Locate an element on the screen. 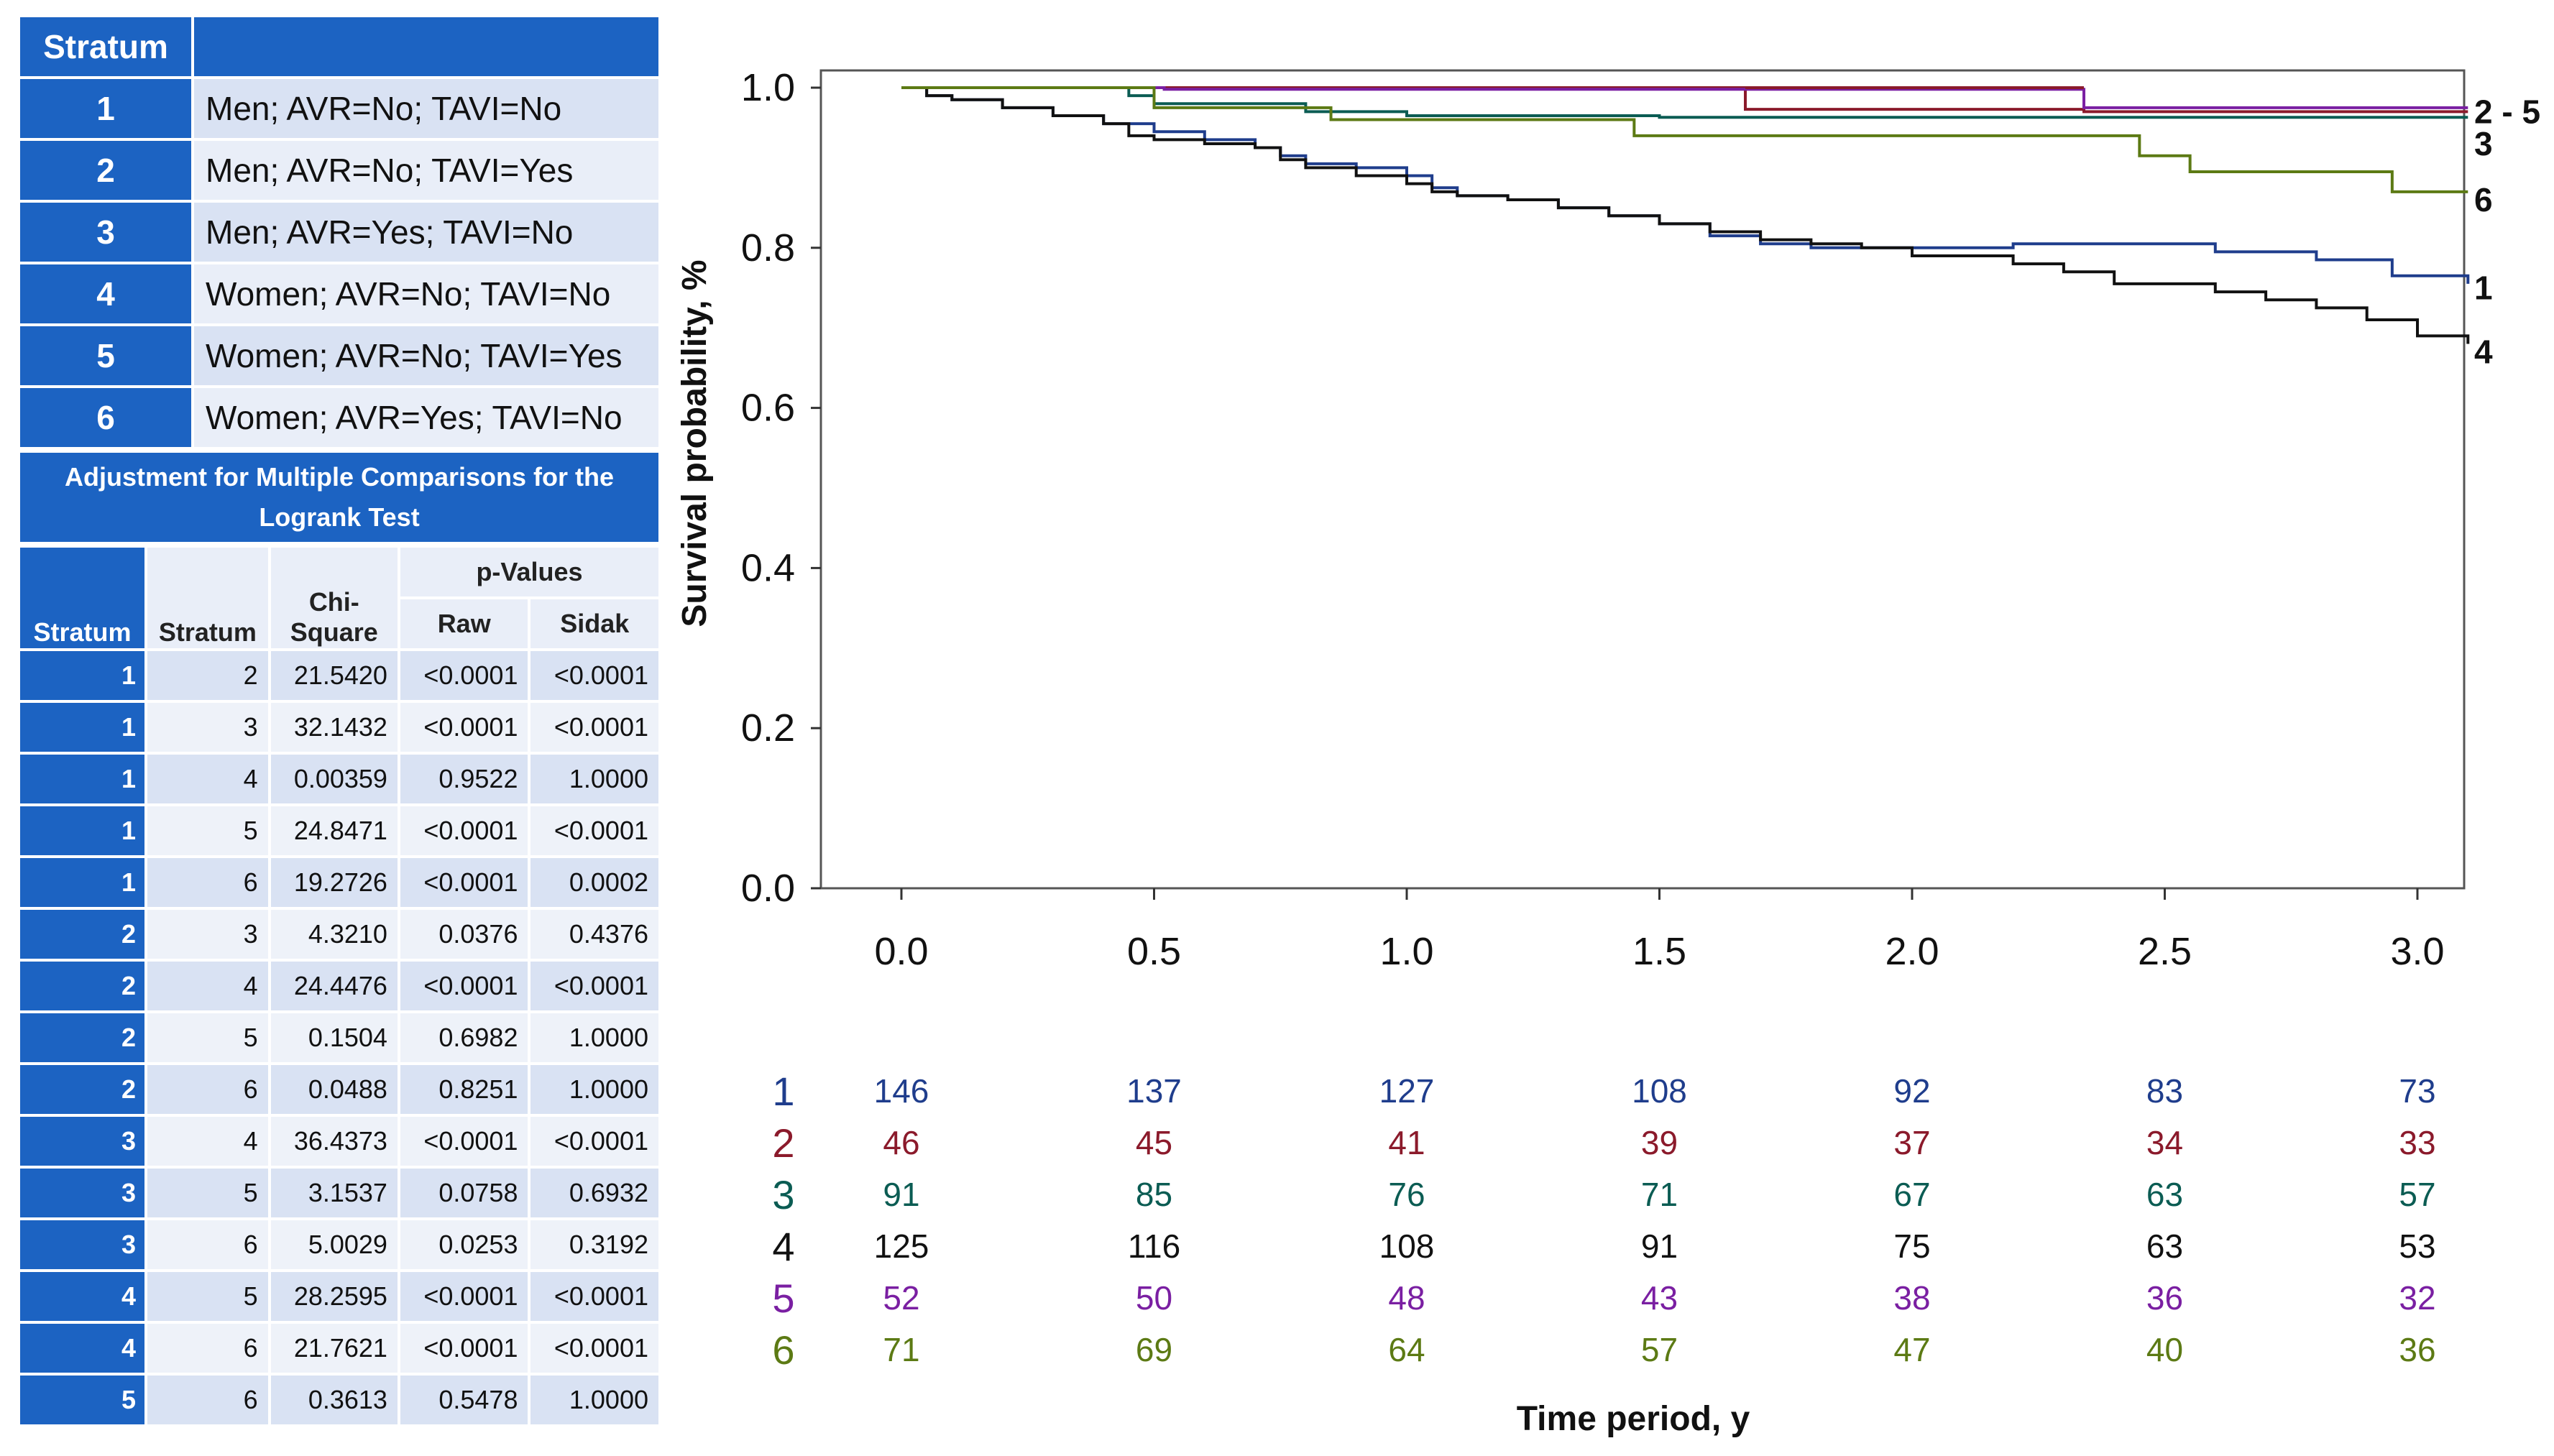 The height and width of the screenshot is (1456, 2554). cmp-chi-square: 28.2595 is located at coordinates (334, 1296).